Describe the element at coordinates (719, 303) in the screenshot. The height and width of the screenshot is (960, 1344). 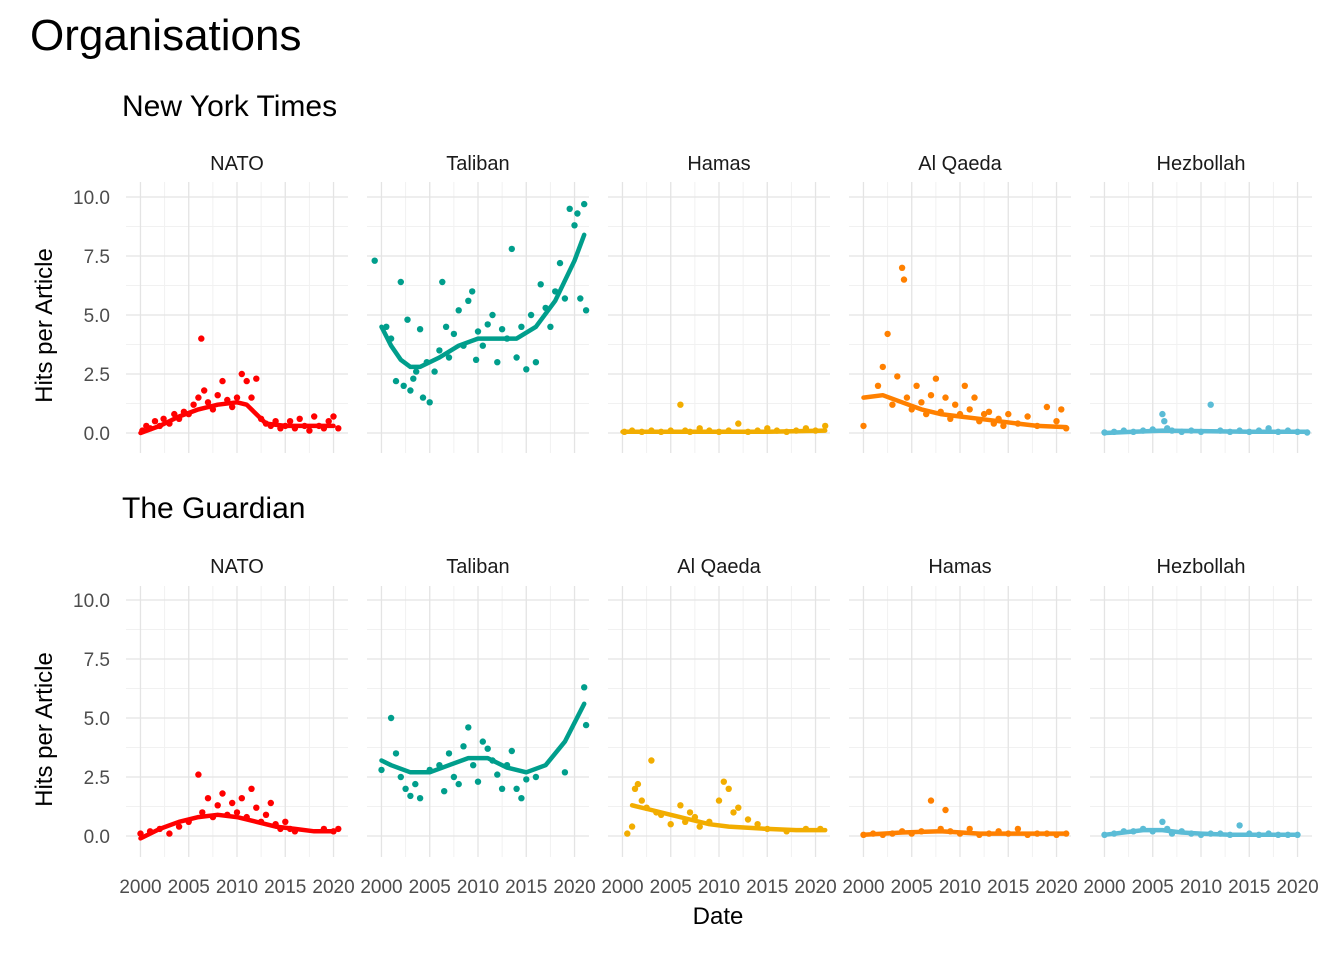
I see `facet-panel: Hamas` at that location.